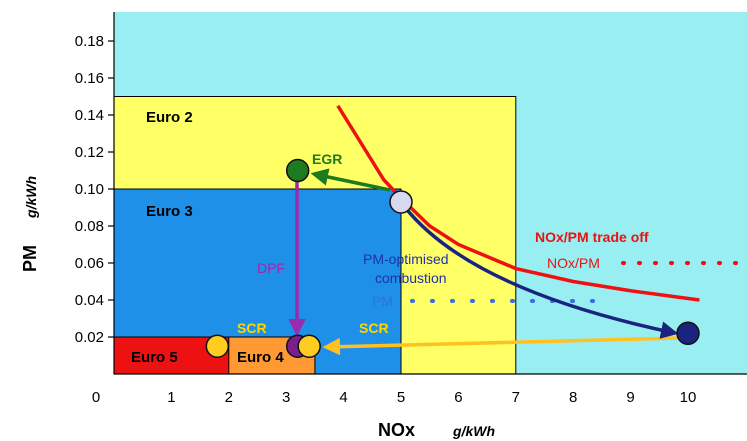 This screenshot has width=747, height=441. Describe the element at coordinates (31, 197) in the screenshot. I see `y-axis-unit: g/kWh` at that location.